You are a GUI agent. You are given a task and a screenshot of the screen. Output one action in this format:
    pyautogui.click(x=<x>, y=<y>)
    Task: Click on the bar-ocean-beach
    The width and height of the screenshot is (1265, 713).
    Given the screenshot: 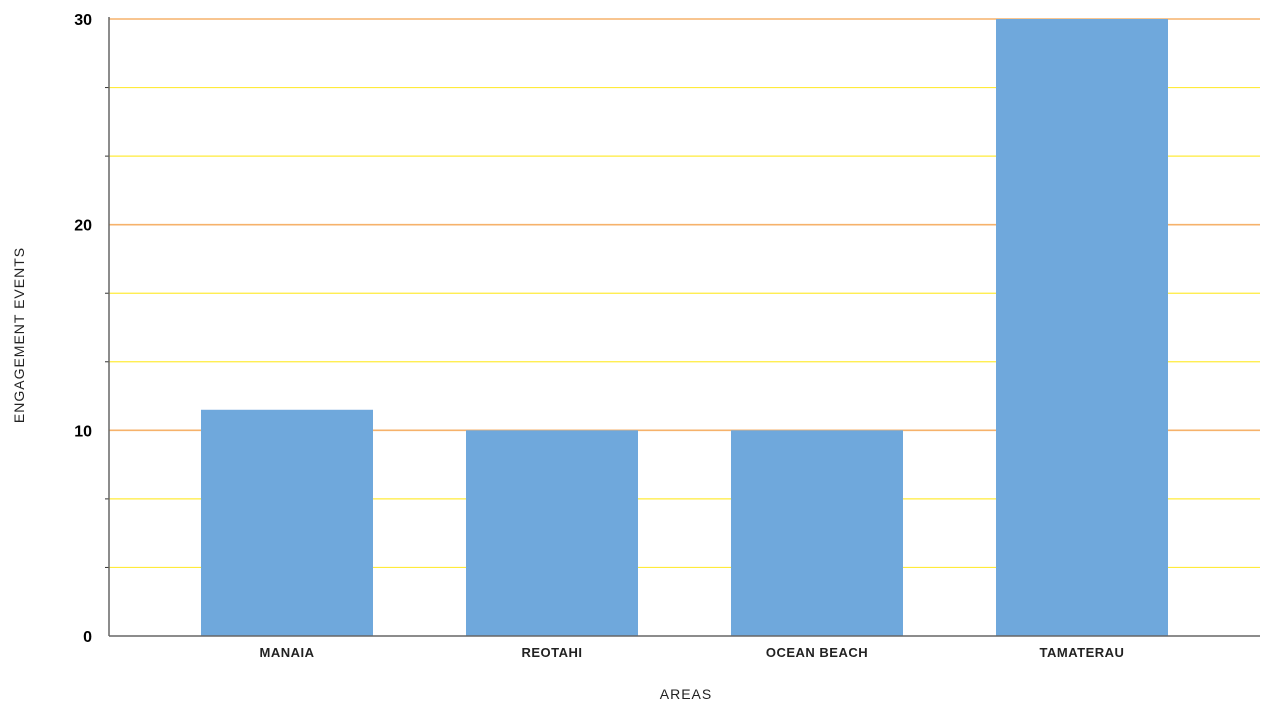 What is the action you would take?
    pyautogui.click(x=817, y=533)
    